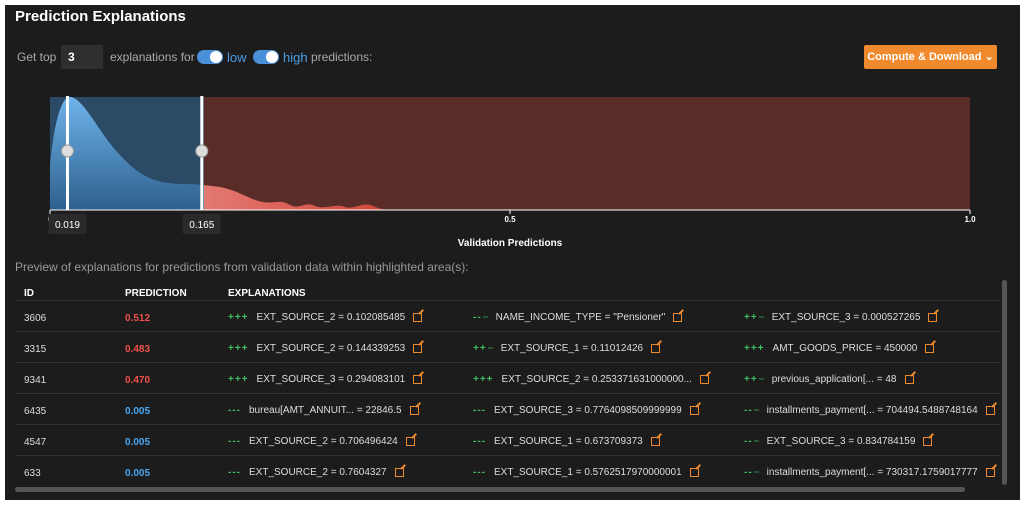  I want to click on explanation-cell: -- EXT_SOURCE_3 = 0.834784159, so click(838, 441).